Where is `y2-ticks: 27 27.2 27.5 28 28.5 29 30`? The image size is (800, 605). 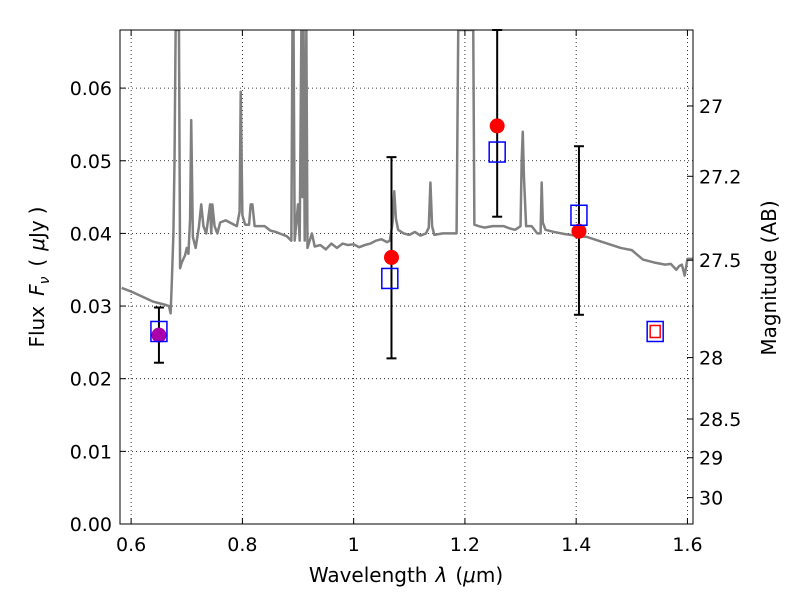
y2-ticks: 27 27.2 27.5 28 28.5 29 30 is located at coordinates (714, 303).